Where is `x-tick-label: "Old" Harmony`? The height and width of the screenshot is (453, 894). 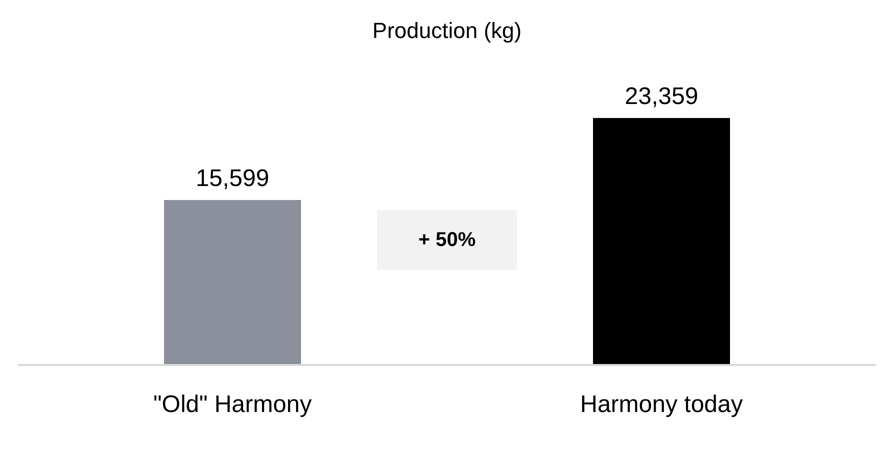 x-tick-label: "Old" Harmony is located at coordinates (232, 404).